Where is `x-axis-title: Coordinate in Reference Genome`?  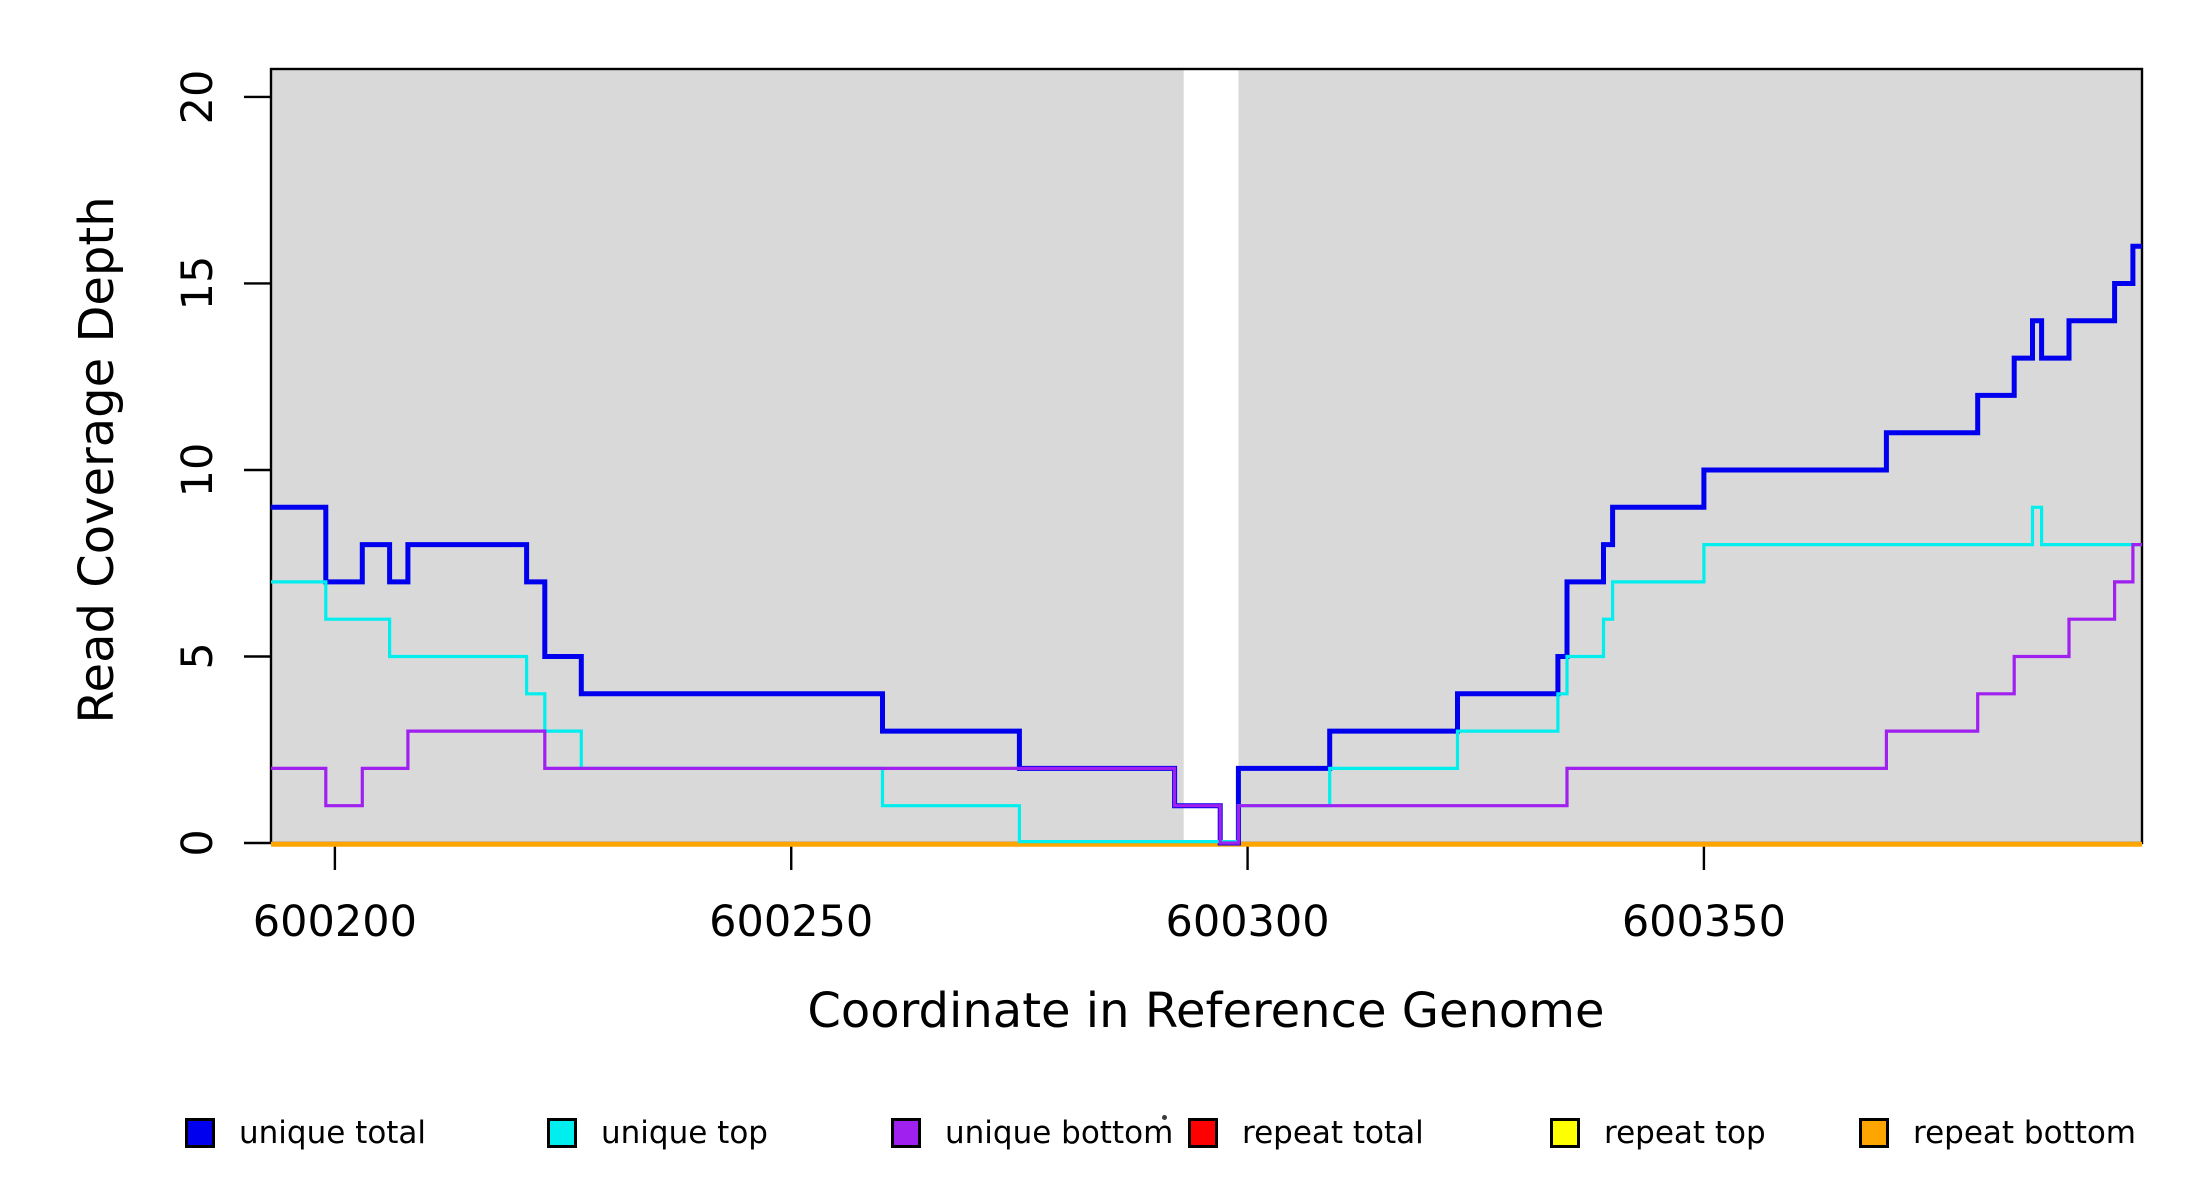 x-axis-title: Coordinate in Reference Genome is located at coordinates (1206, 1011).